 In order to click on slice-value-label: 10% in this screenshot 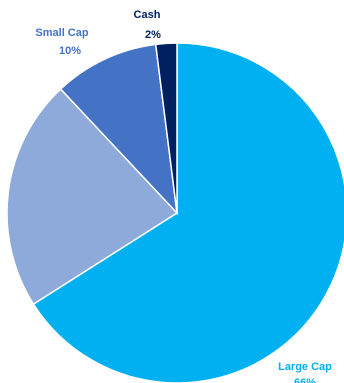, I will do `click(70, 51)`.